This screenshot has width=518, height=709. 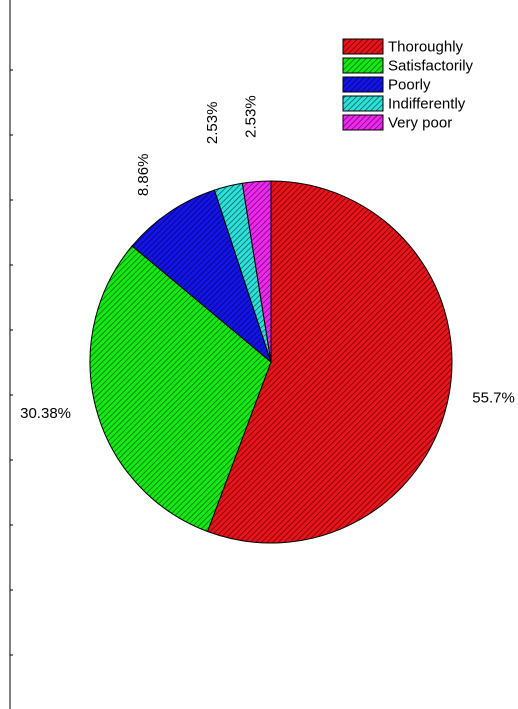 I want to click on pie-slice-very-poor, so click(x=256, y=271).